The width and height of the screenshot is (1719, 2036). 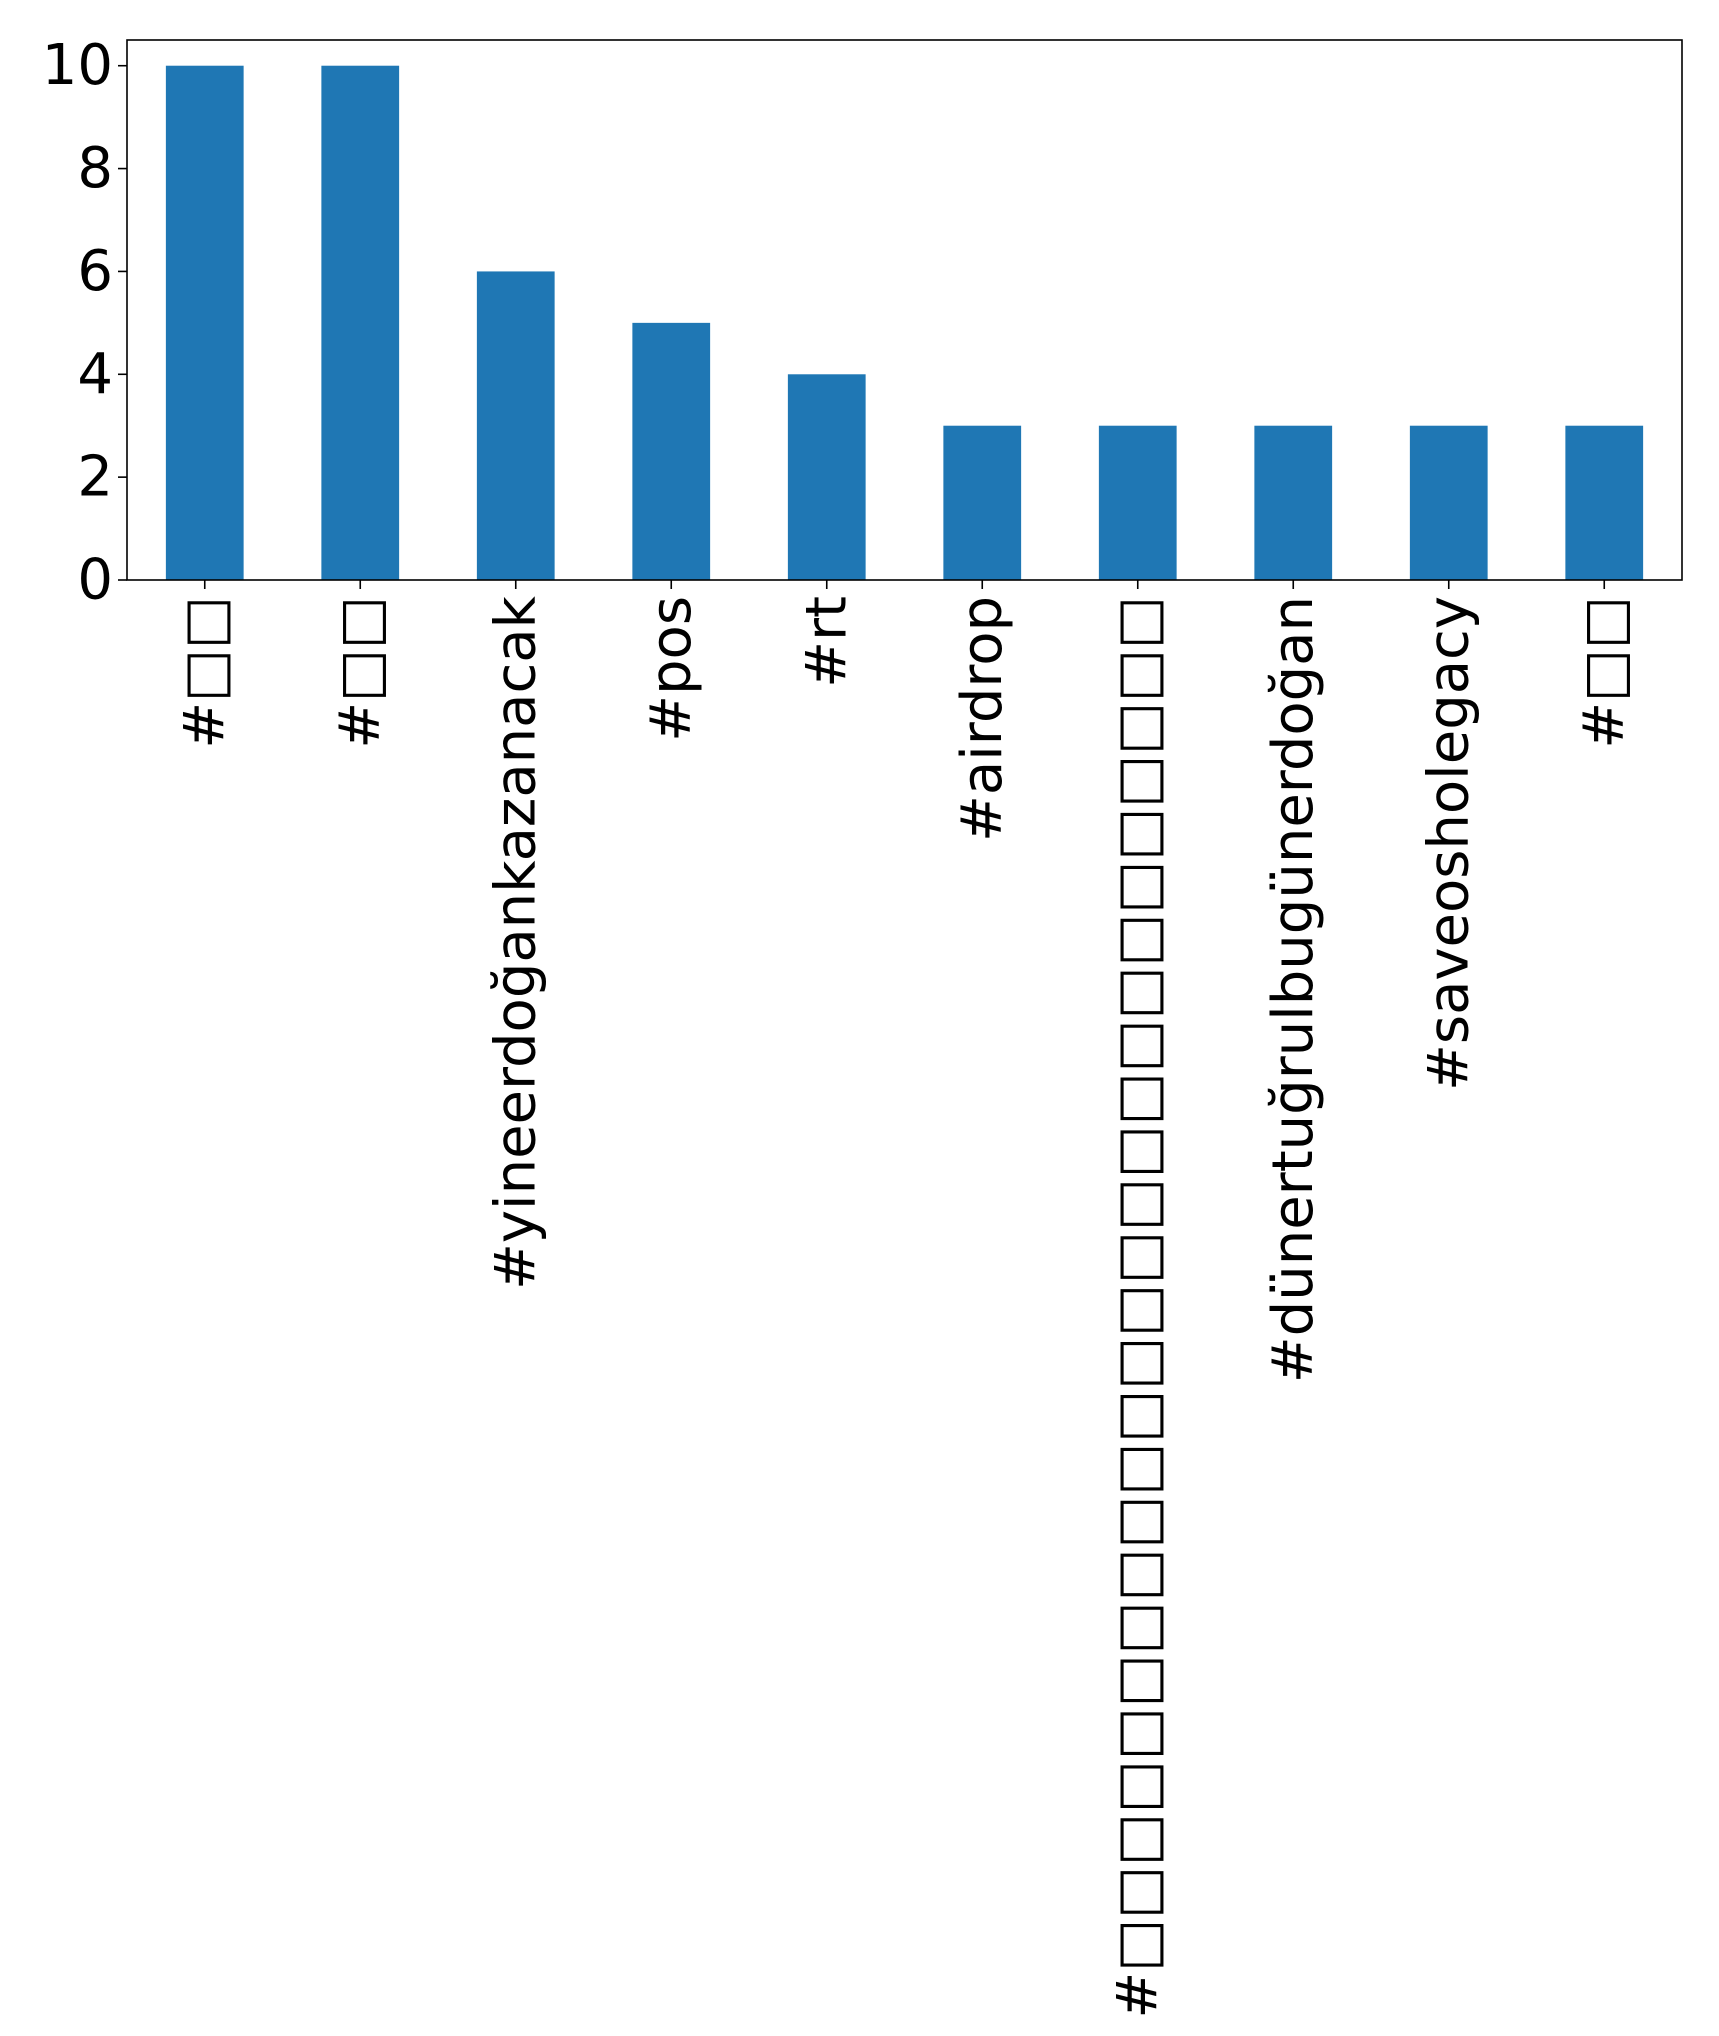 I want to click on x-tick-label: #pos, so click(x=671, y=669).